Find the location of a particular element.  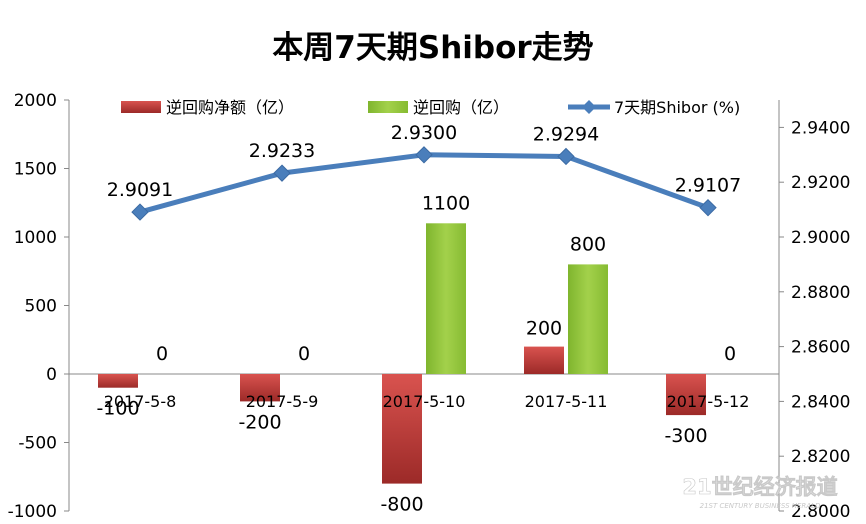

legend-label-repo: 逆回购（亿） is located at coordinates (461, 107).